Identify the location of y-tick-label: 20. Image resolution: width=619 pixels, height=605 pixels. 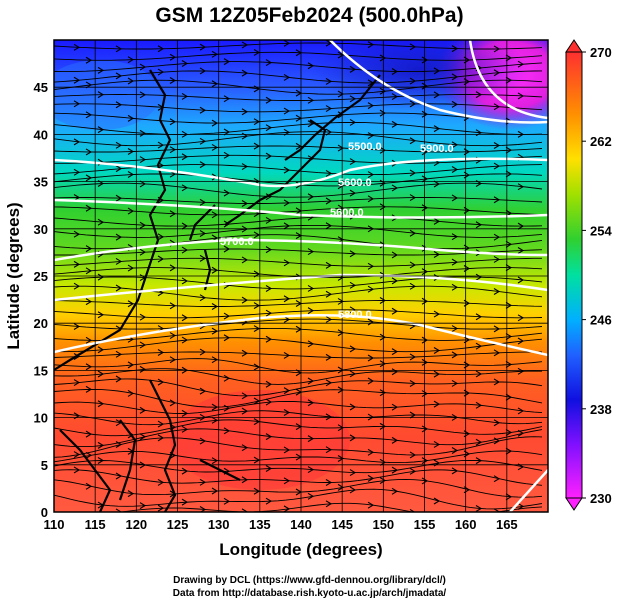
(41, 323).